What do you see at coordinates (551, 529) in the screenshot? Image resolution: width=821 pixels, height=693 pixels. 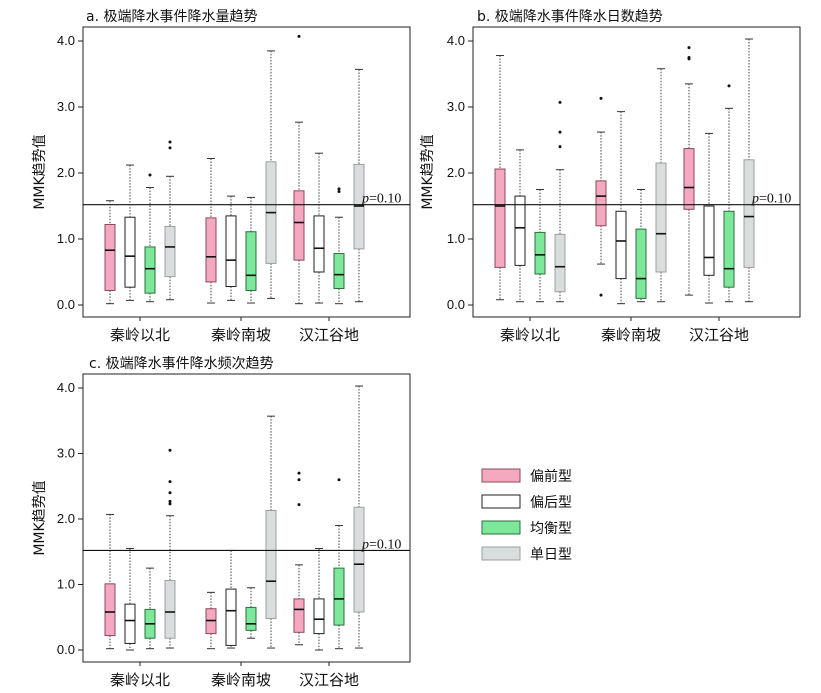 I see `legend-label: 均衡型` at bounding box center [551, 529].